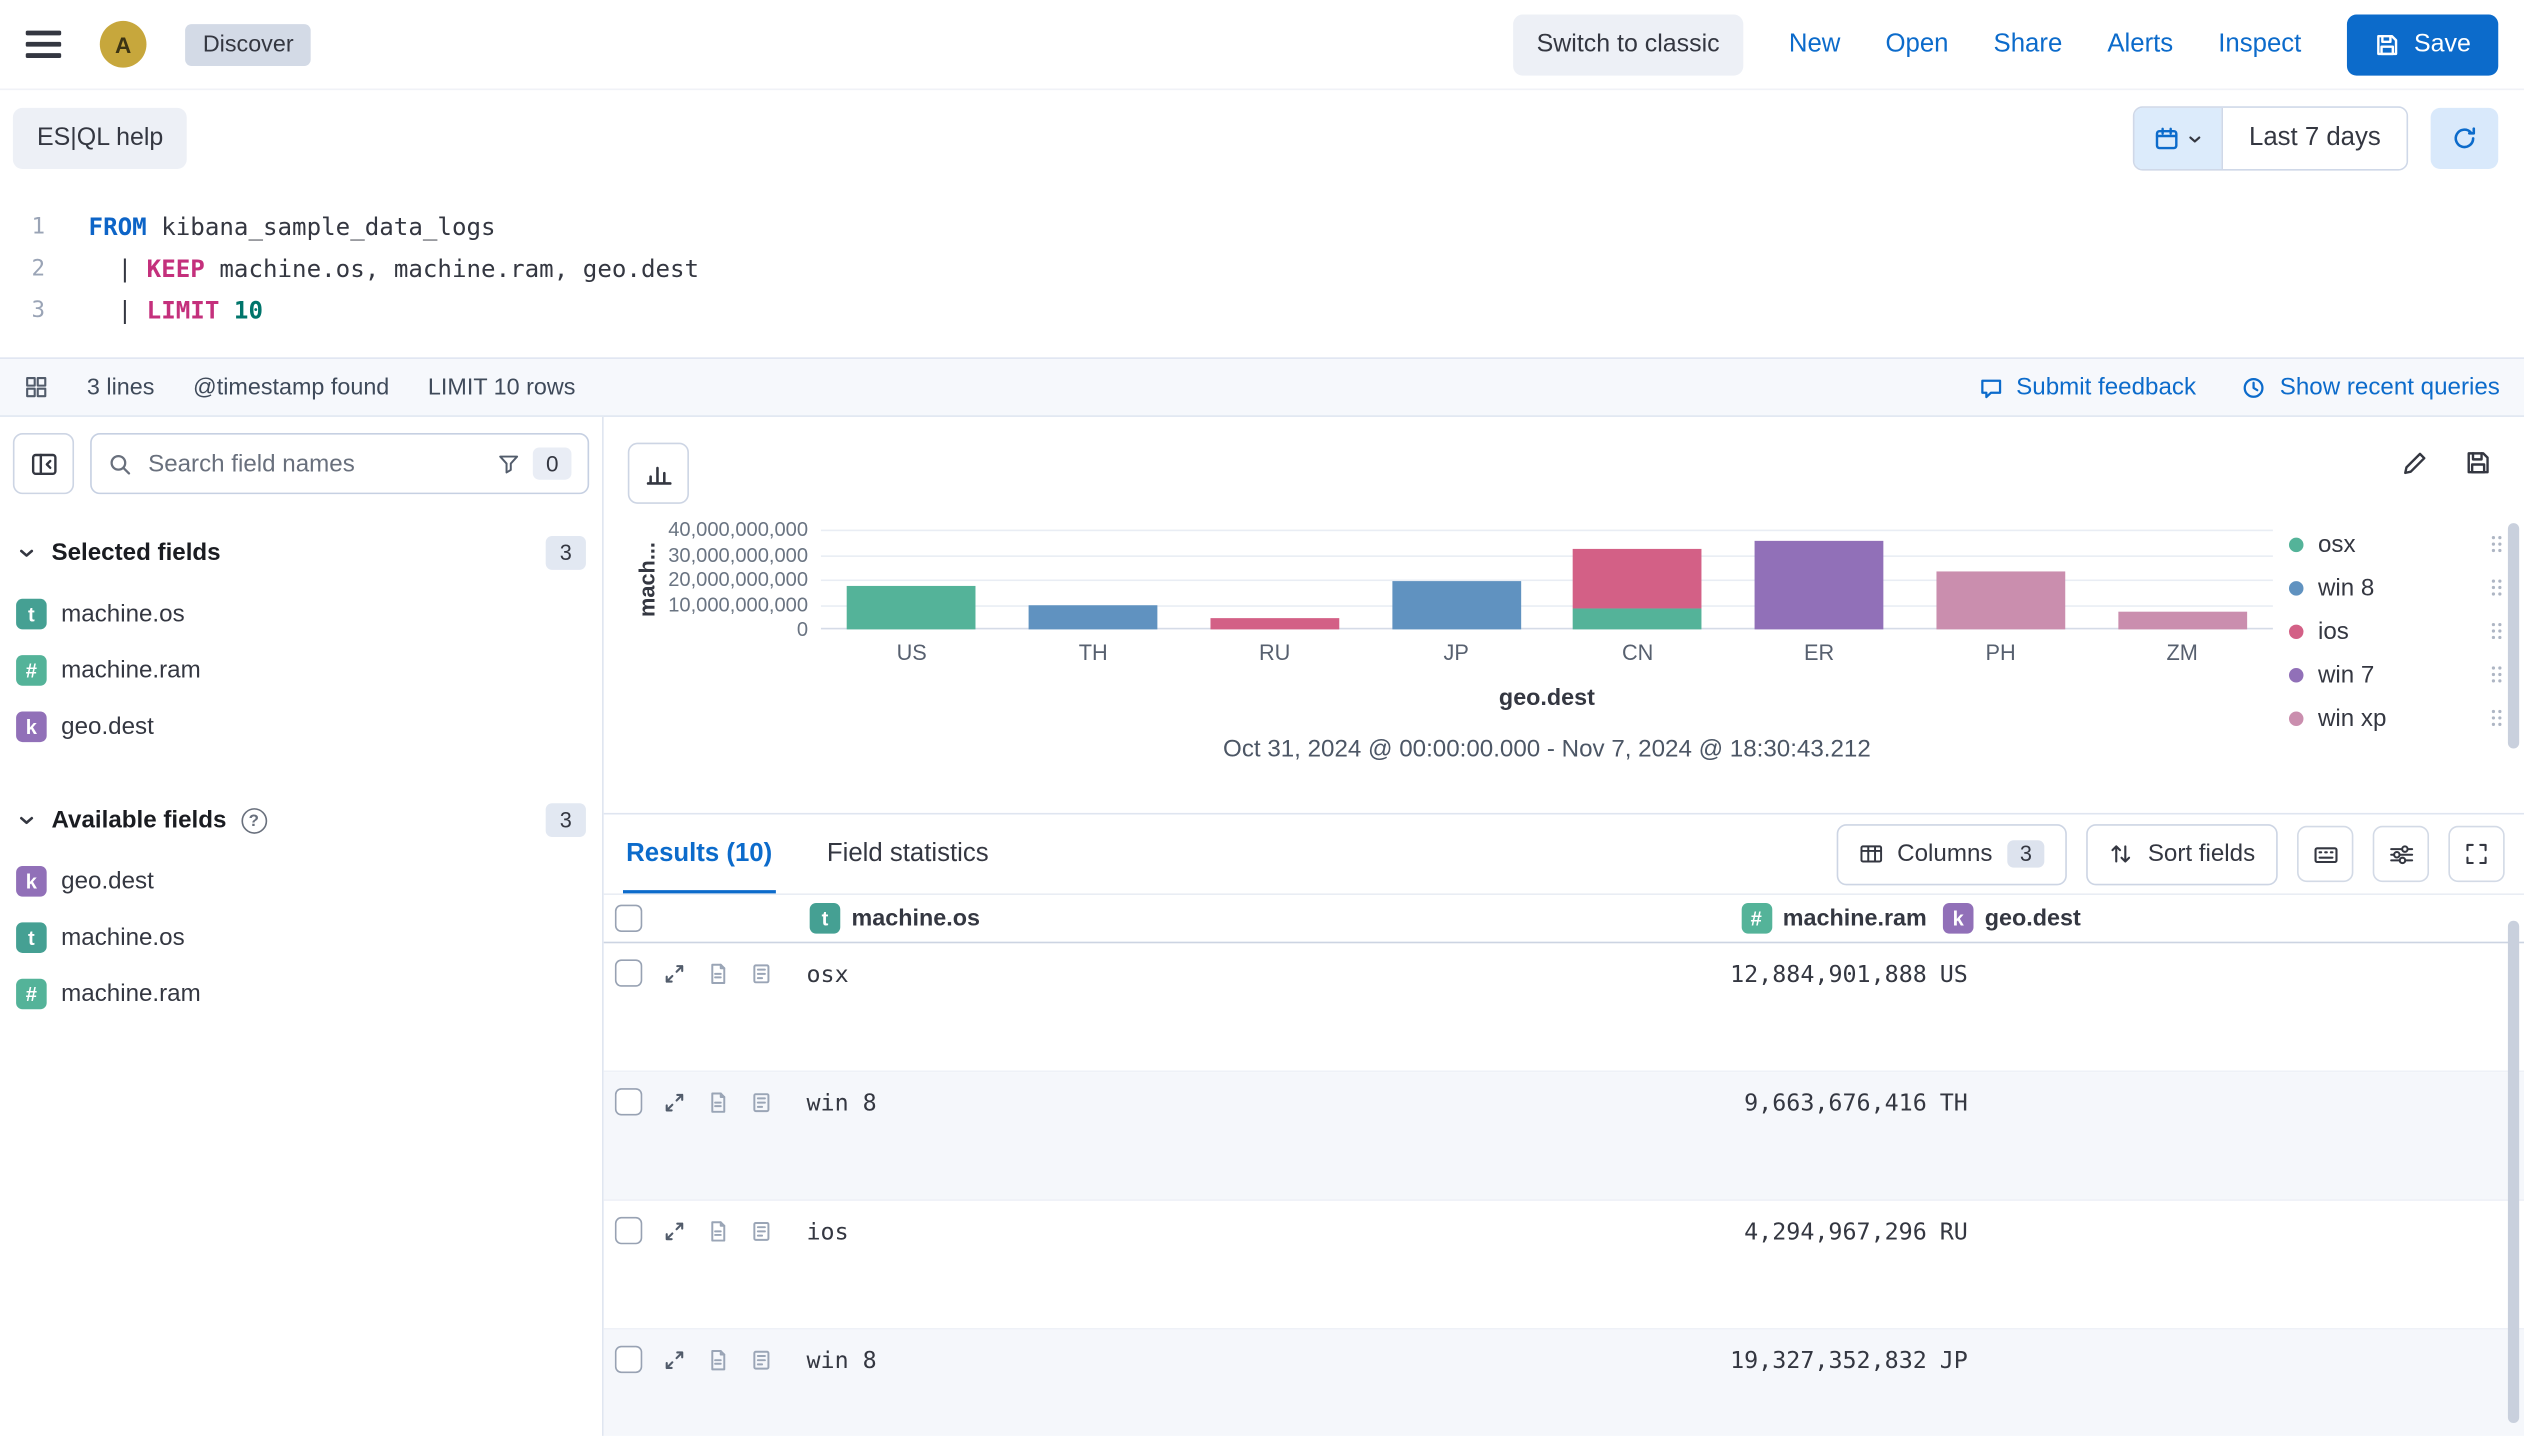  Describe the element at coordinates (2396, 718) in the screenshot. I see `legend-item-win-xp: win xp` at that location.